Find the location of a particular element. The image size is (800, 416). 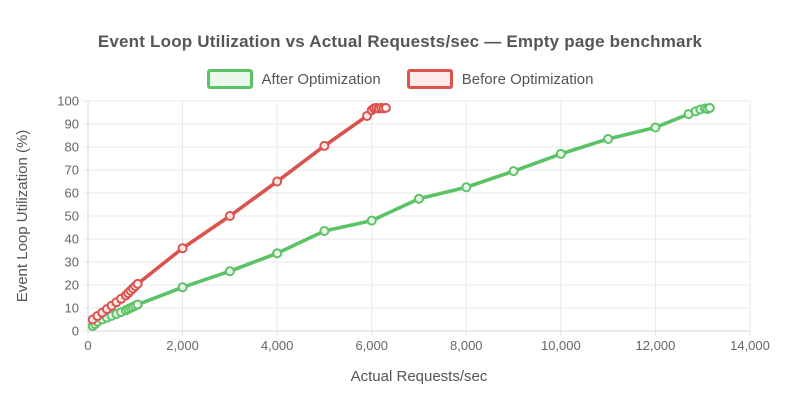

y-tick-label: 60 is located at coordinates (72, 193).